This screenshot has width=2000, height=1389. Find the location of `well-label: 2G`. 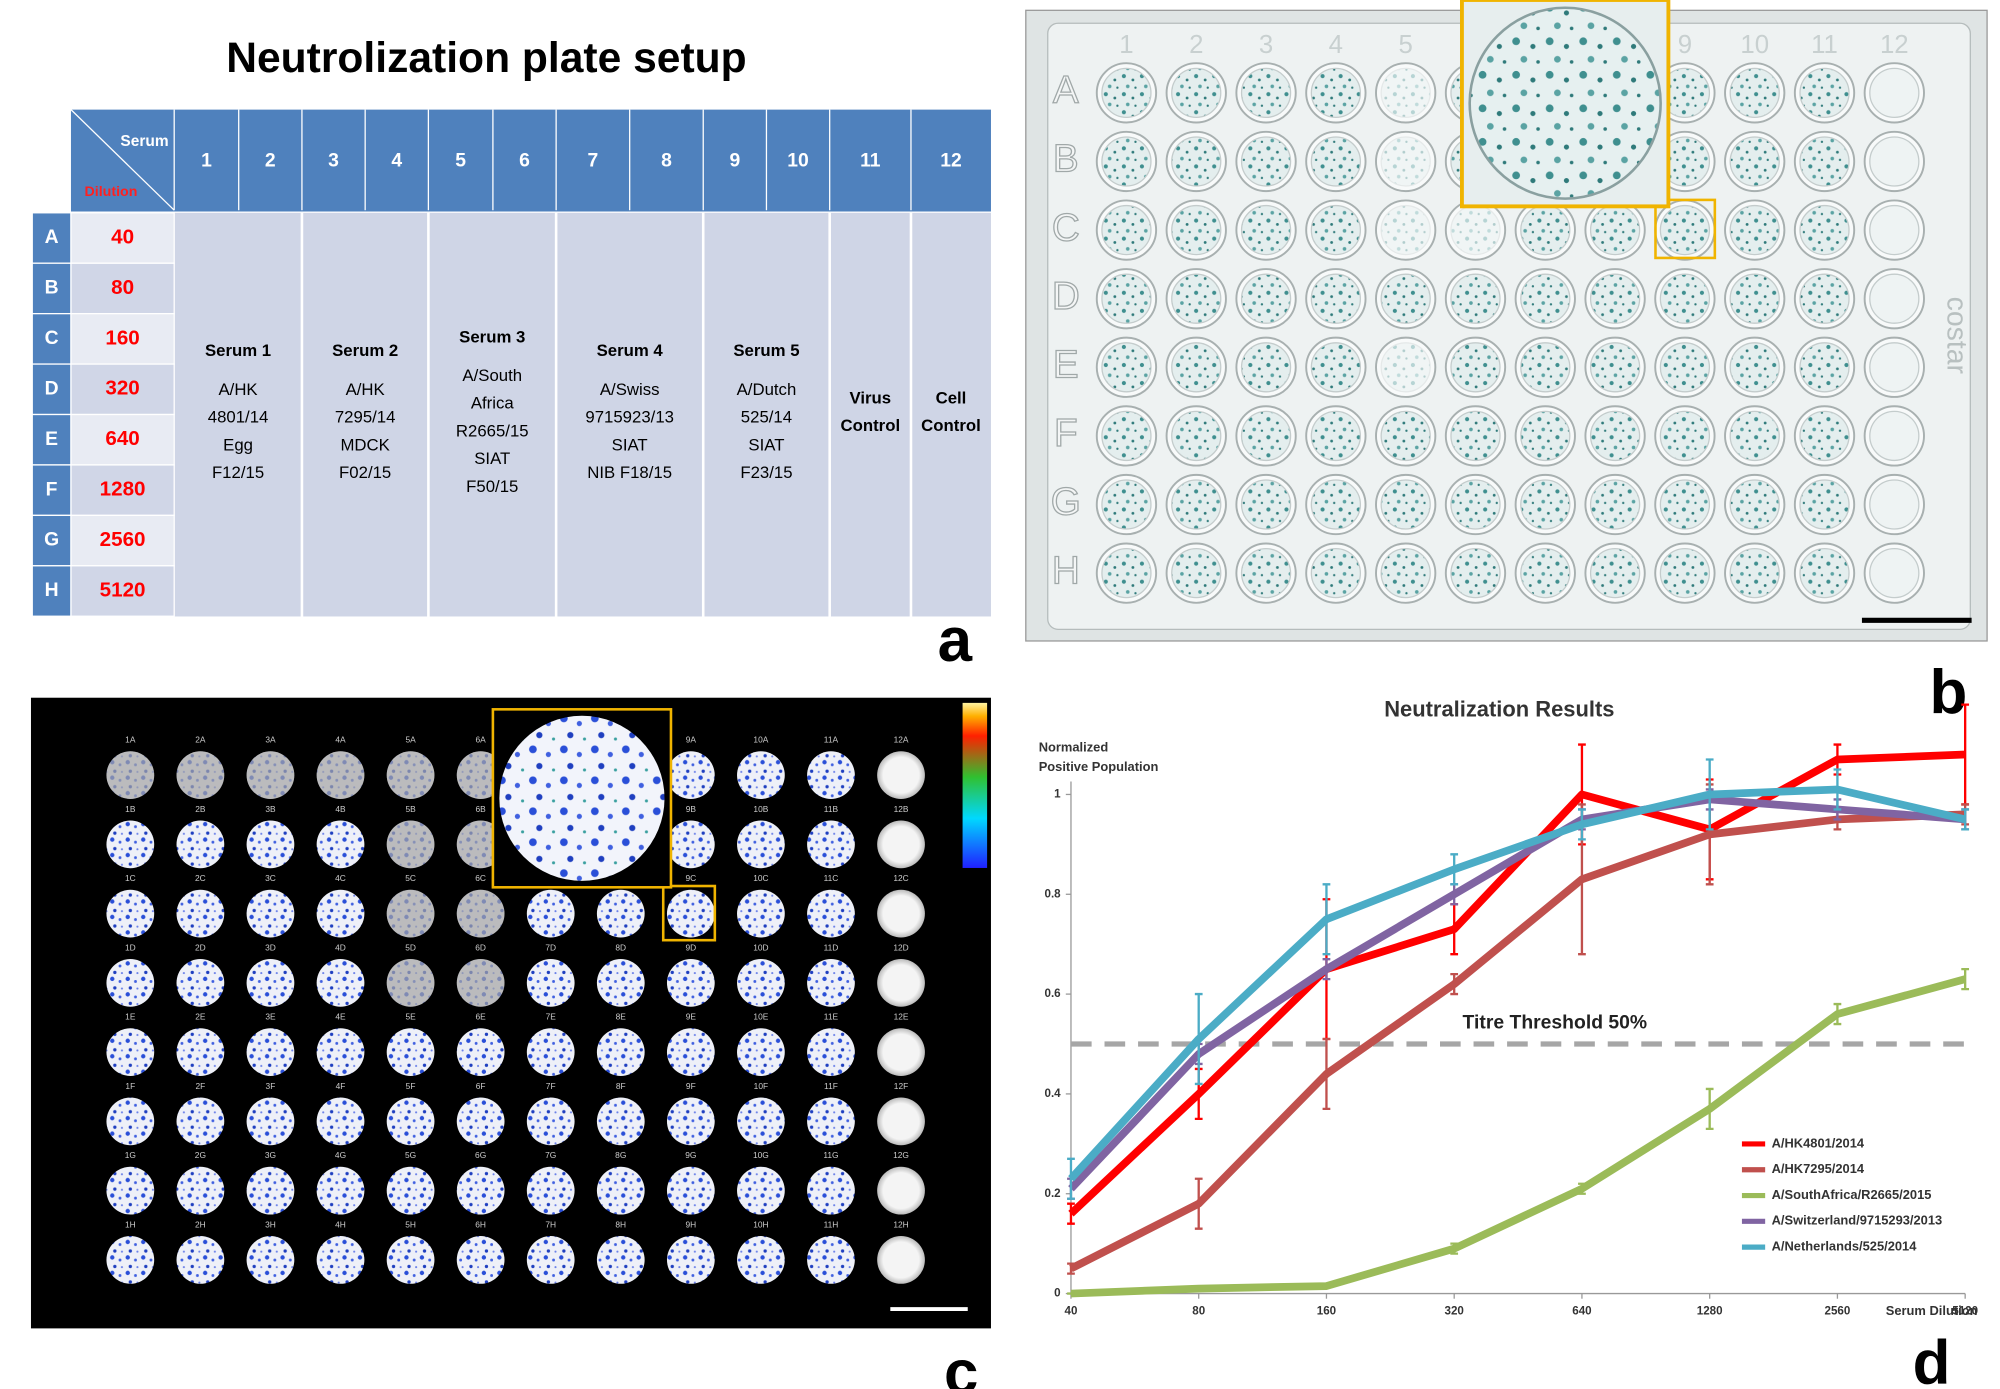

well-label: 2G is located at coordinates (200, 1155).